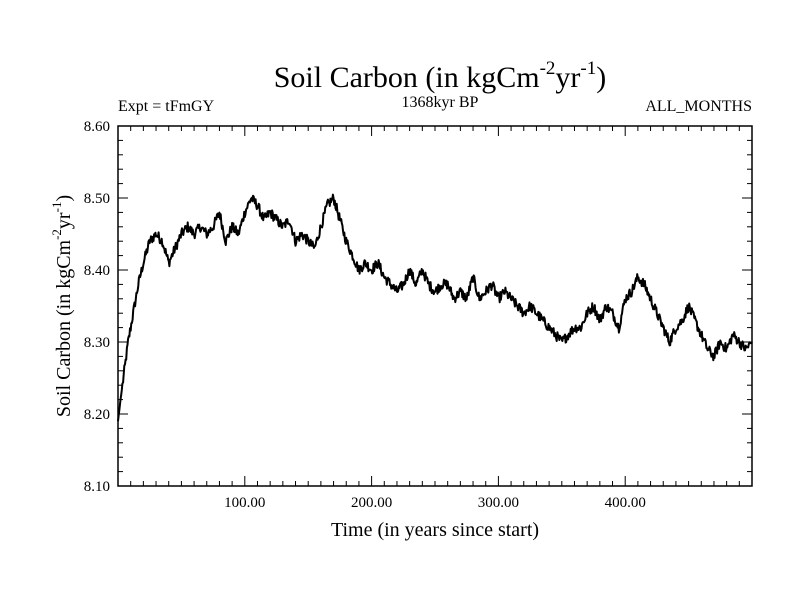 Image resolution: width=800 pixels, height=600 pixels. What do you see at coordinates (371, 503) in the screenshot?
I see `x-tick-label: 200.00` at bounding box center [371, 503].